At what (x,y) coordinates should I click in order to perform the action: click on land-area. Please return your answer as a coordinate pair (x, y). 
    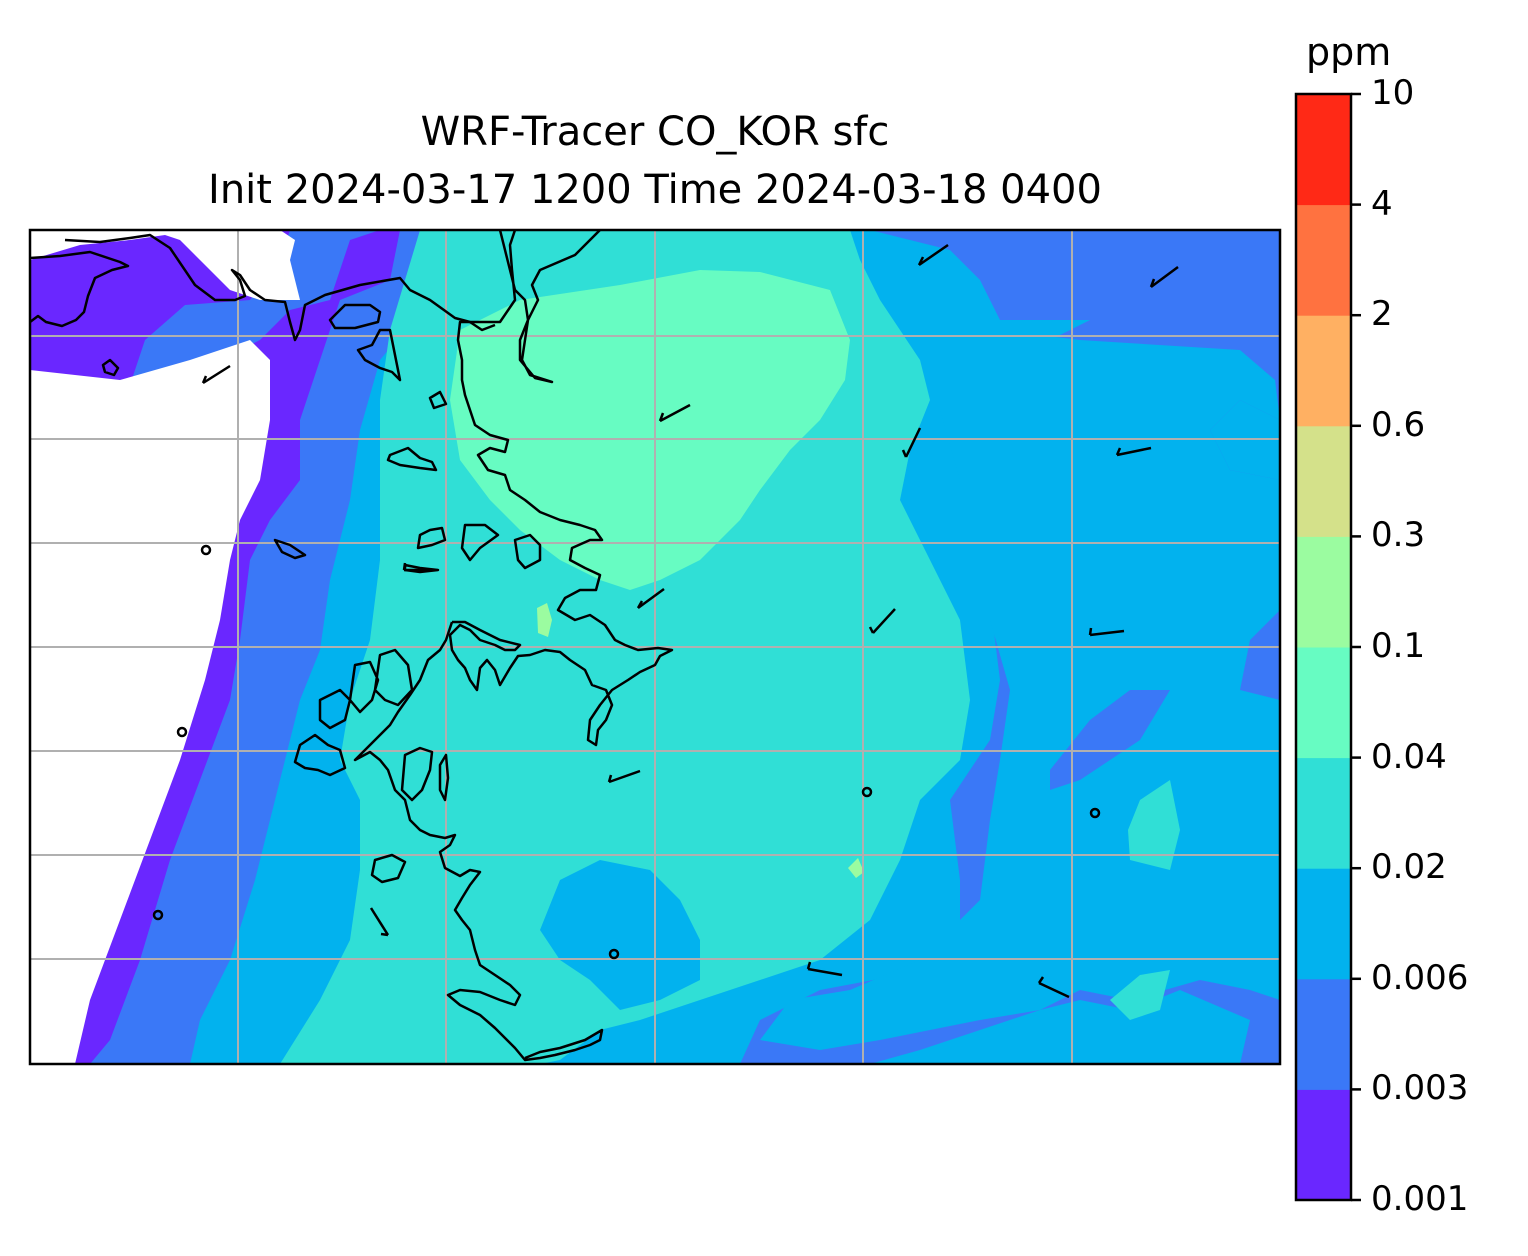
    Looking at the image, I should click on (165, 265).